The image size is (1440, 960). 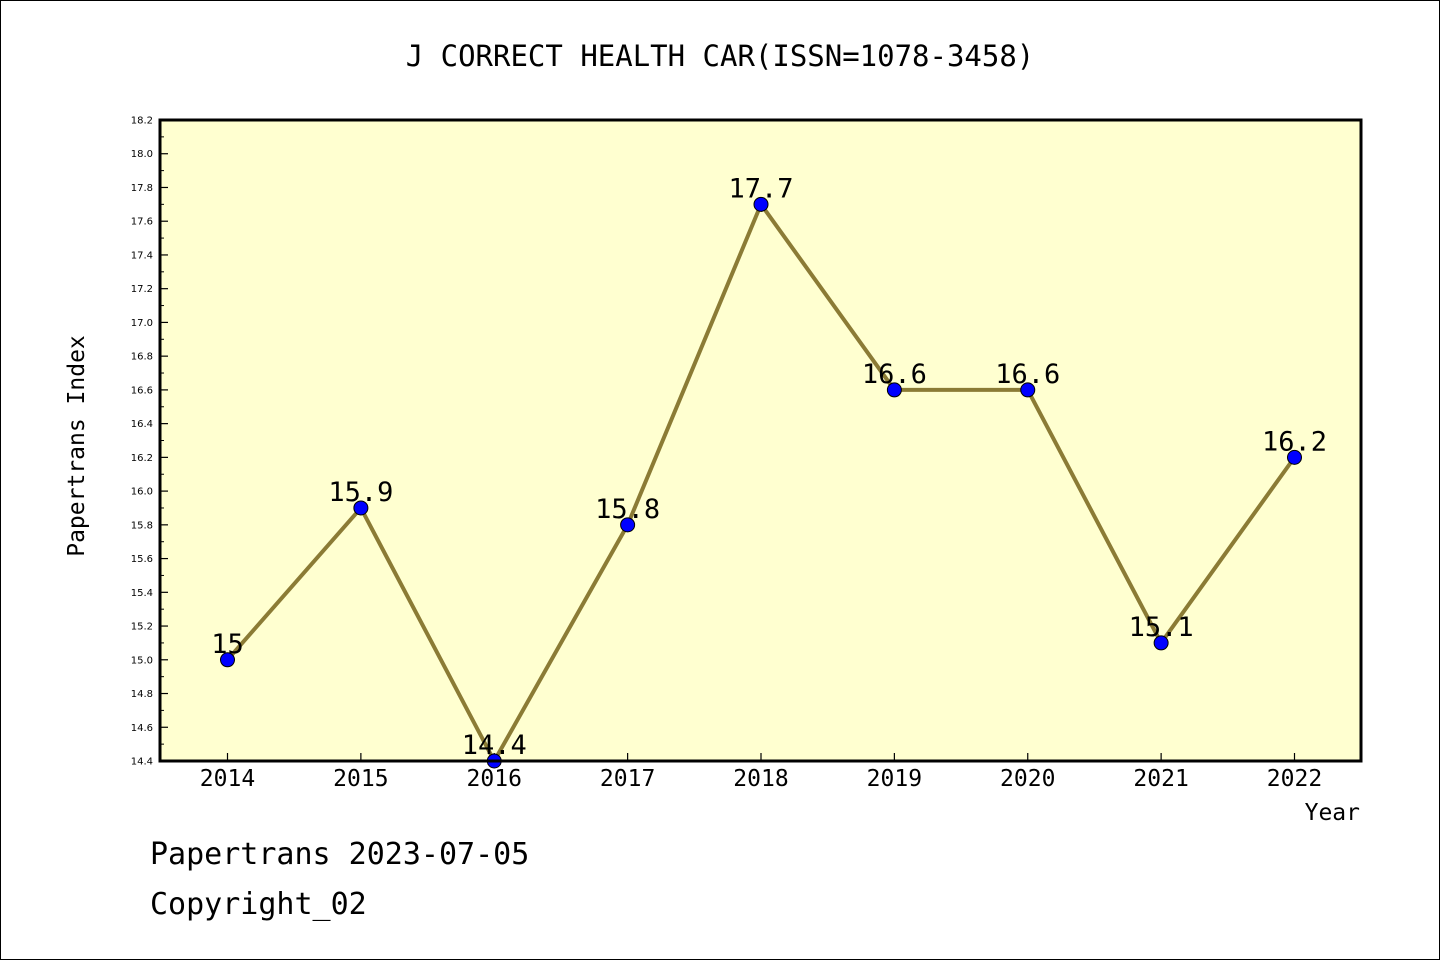 I want to click on x-tick-label: 2014, so click(x=227, y=779).